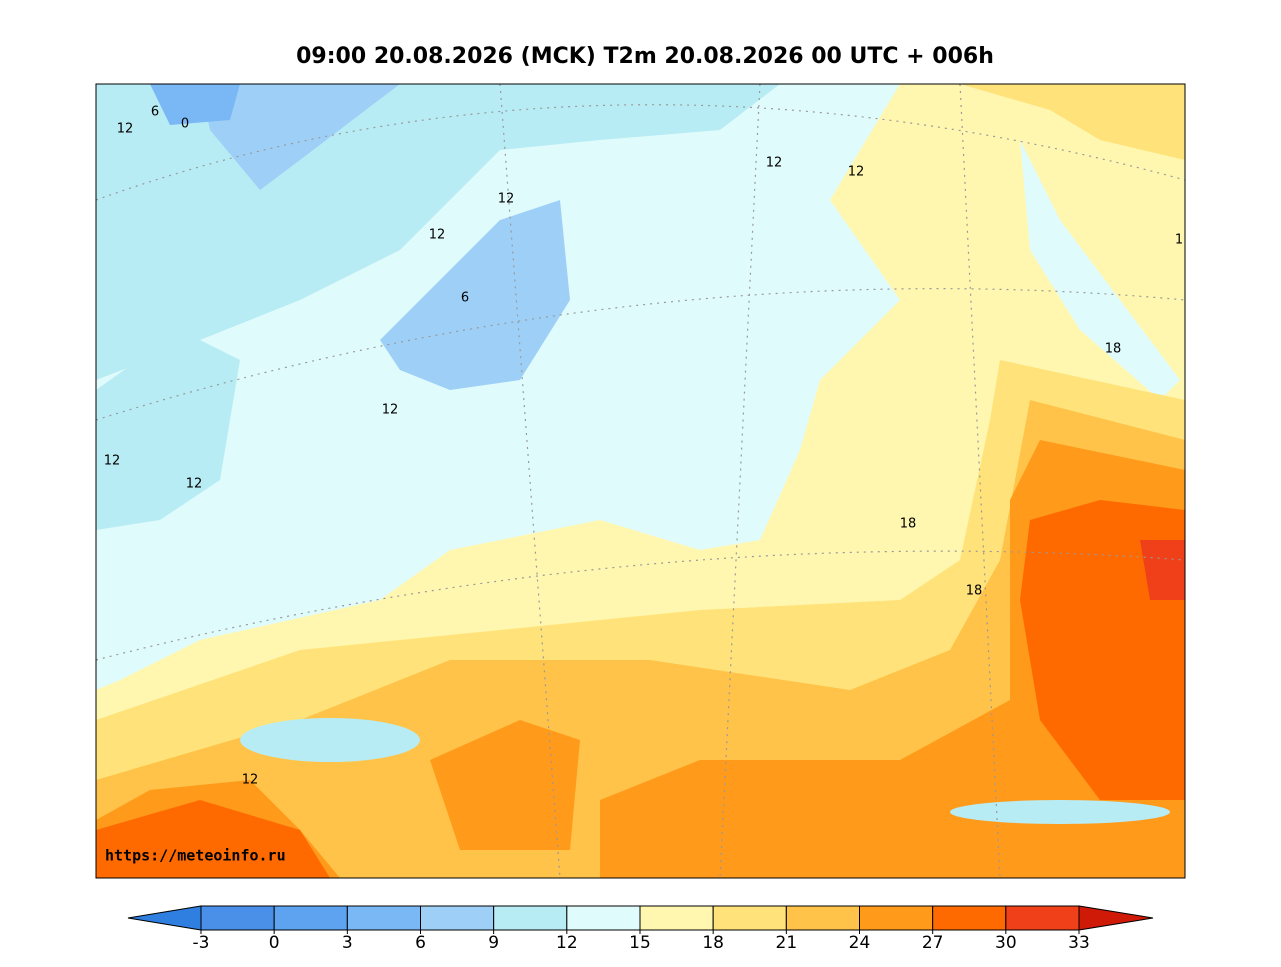  What do you see at coordinates (195, 856) in the screenshot?
I see `credit: https://meteoinfo.ru` at bounding box center [195, 856].